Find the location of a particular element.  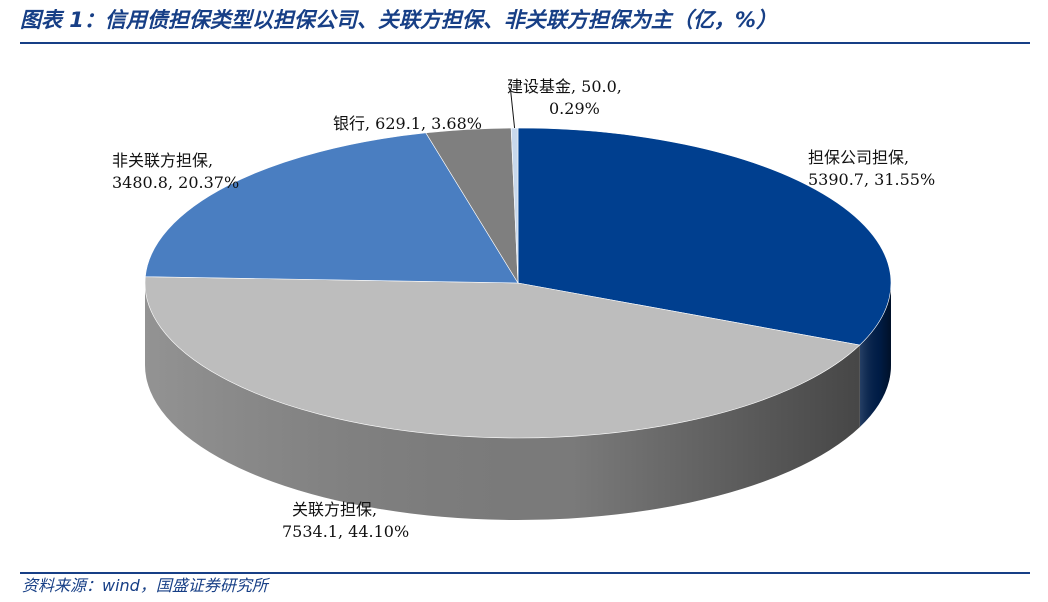

data-label-2: 非关联方担保, 3480.8, 20.37% is located at coordinates (175, 171).